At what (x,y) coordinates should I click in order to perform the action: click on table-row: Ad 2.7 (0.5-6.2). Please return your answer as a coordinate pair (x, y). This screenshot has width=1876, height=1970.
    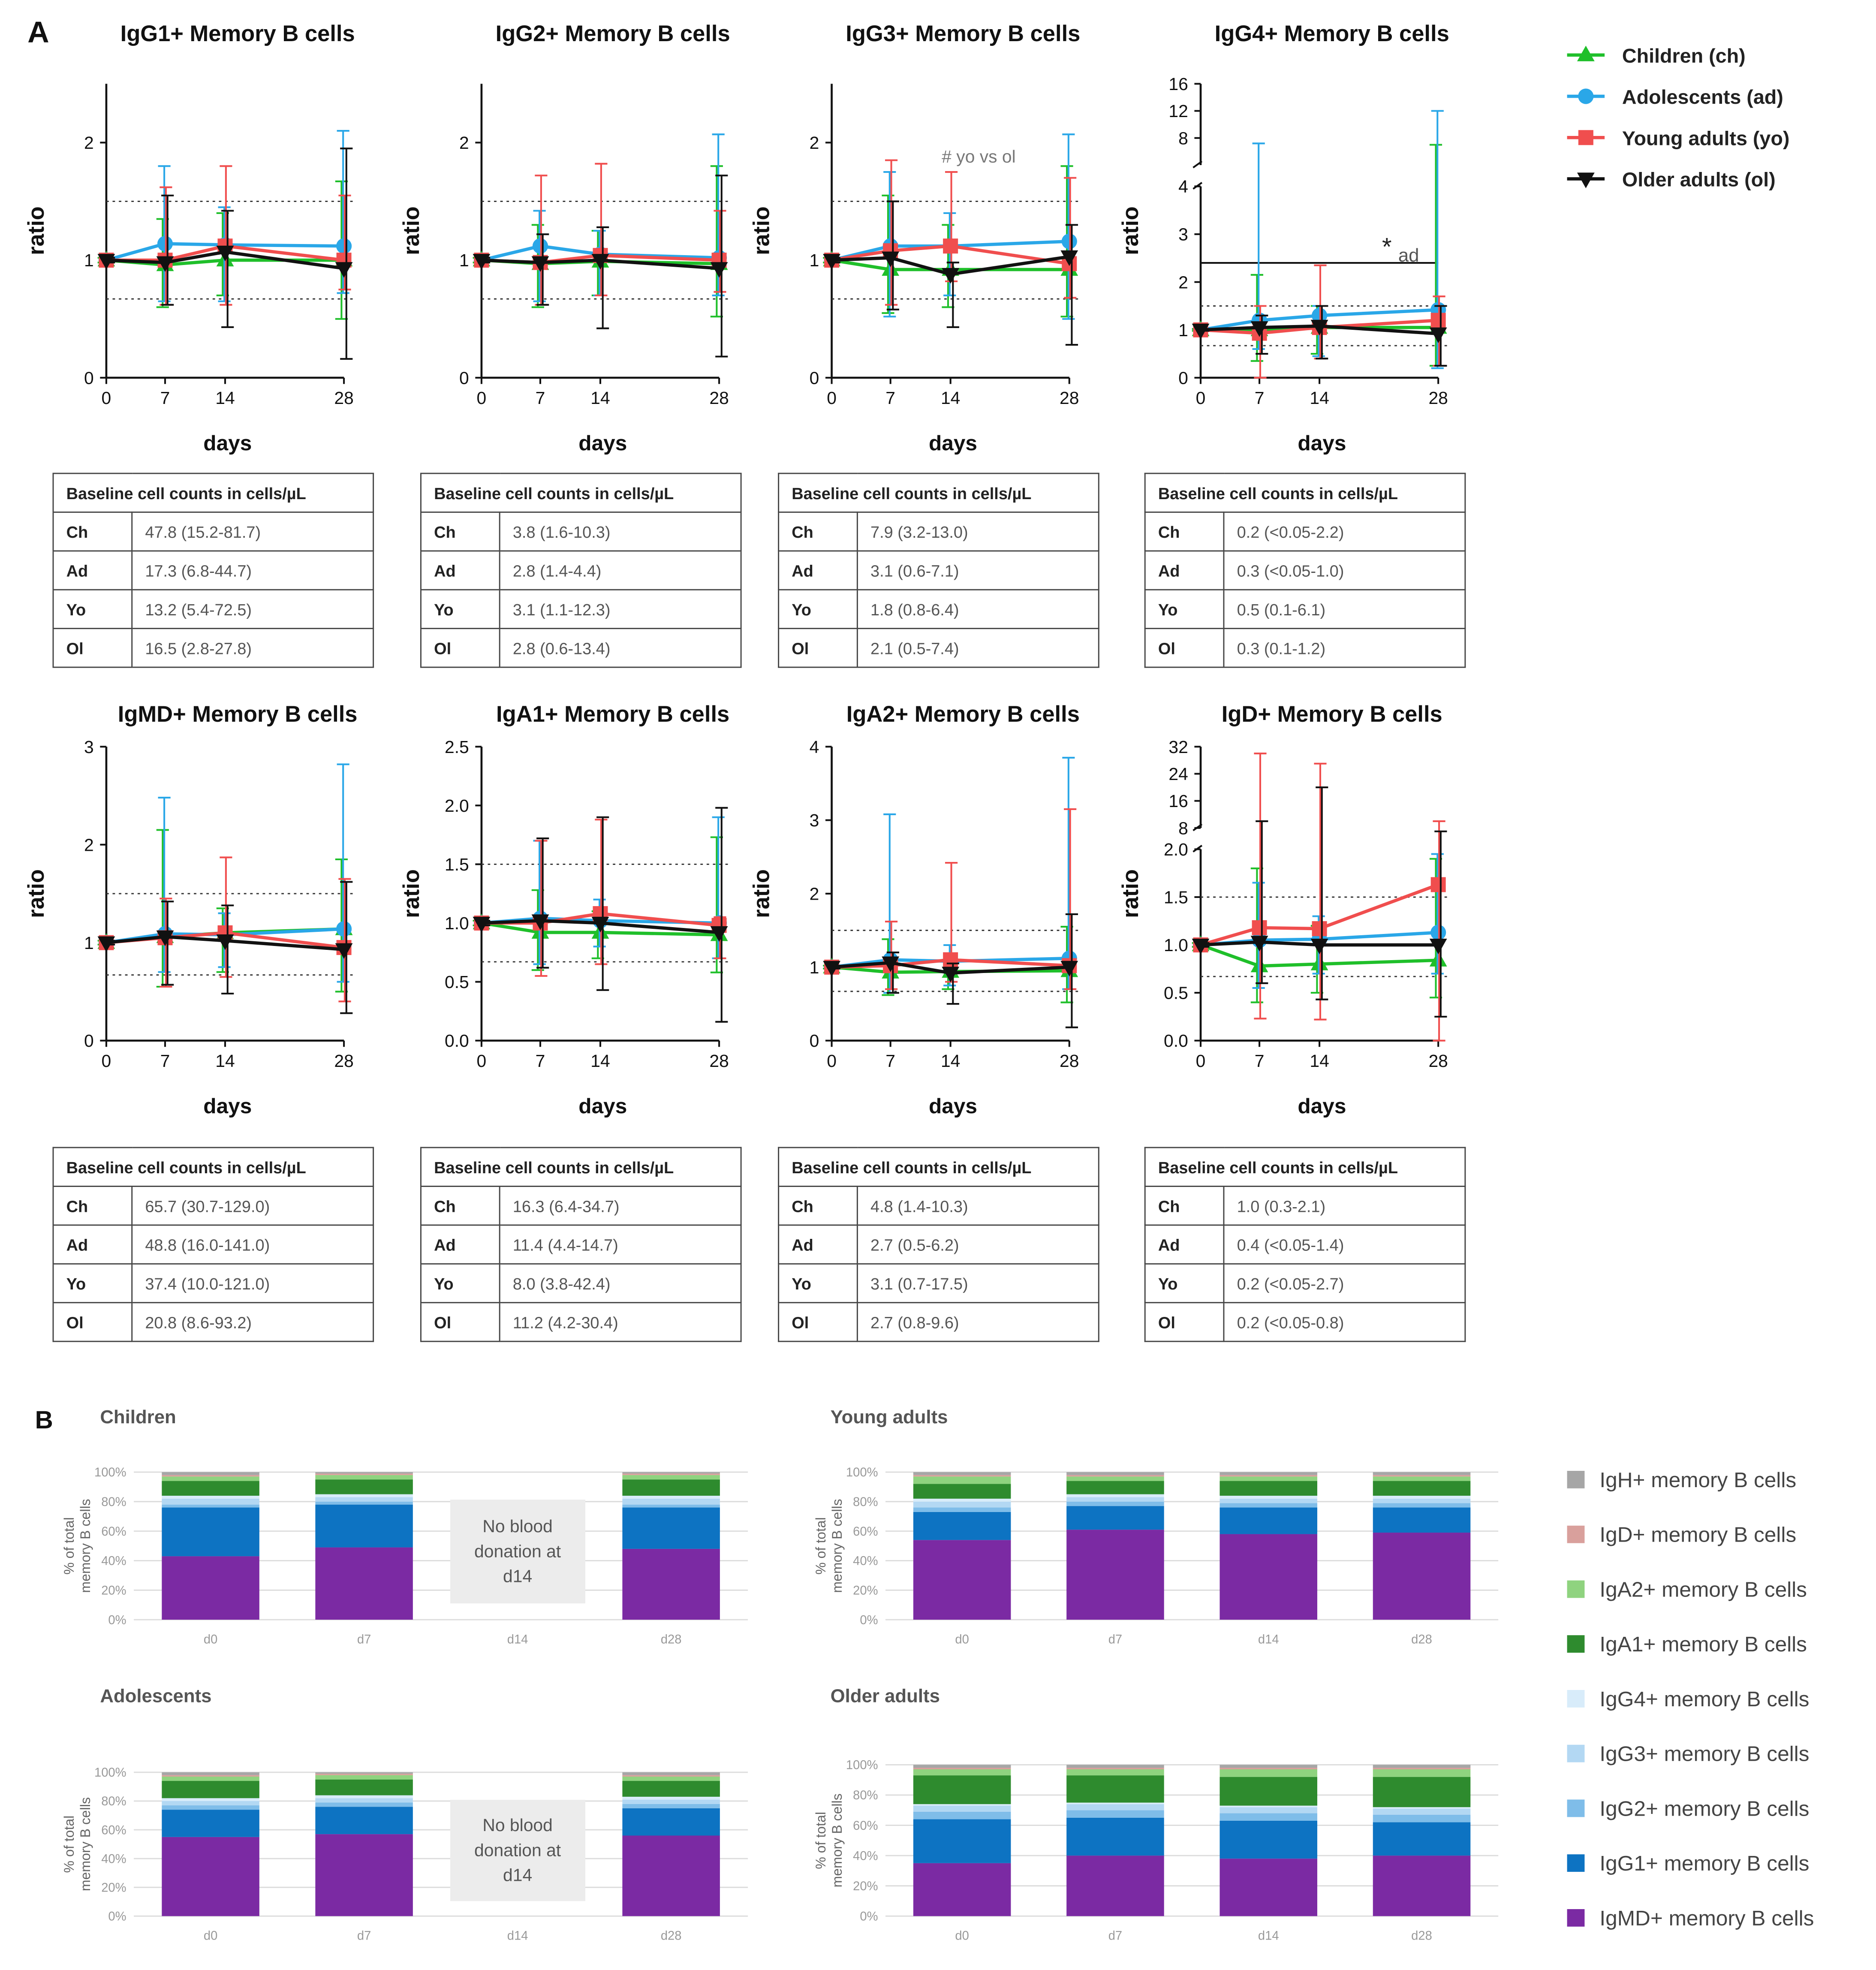
    Looking at the image, I should click on (939, 1244).